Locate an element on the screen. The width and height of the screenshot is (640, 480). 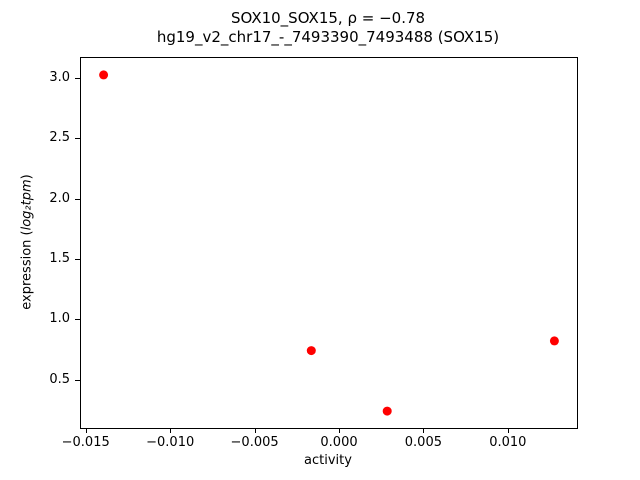
x-tick-label: −0.005 is located at coordinates (254, 442).